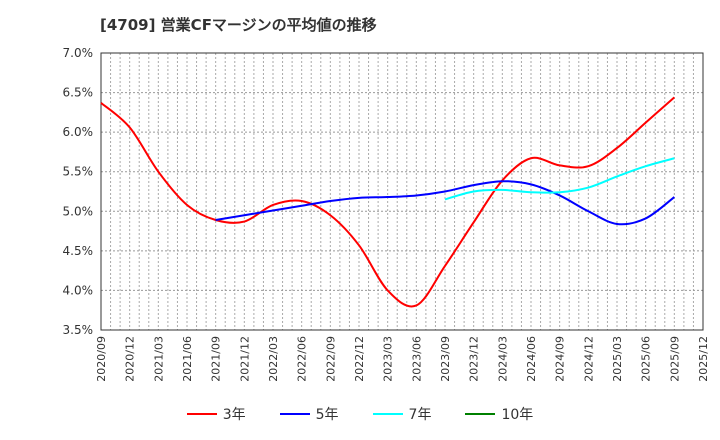 The width and height of the screenshot is (720, 440). Describe the element at coordinates (416, 359) in the screenshot. I see `x-tick-label: 2023/06` at that location.